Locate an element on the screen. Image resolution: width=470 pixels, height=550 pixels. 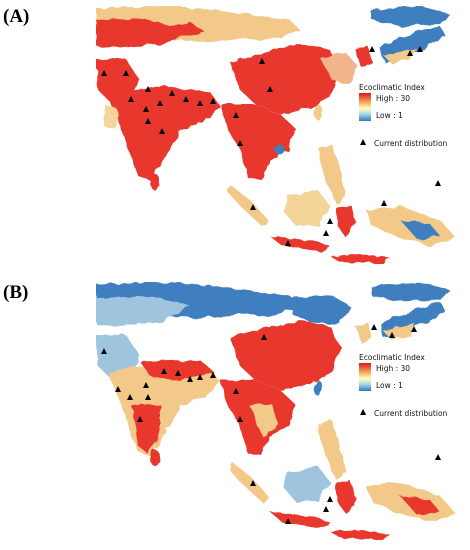
region-china-north-mix is located at coordinates (320, 309).